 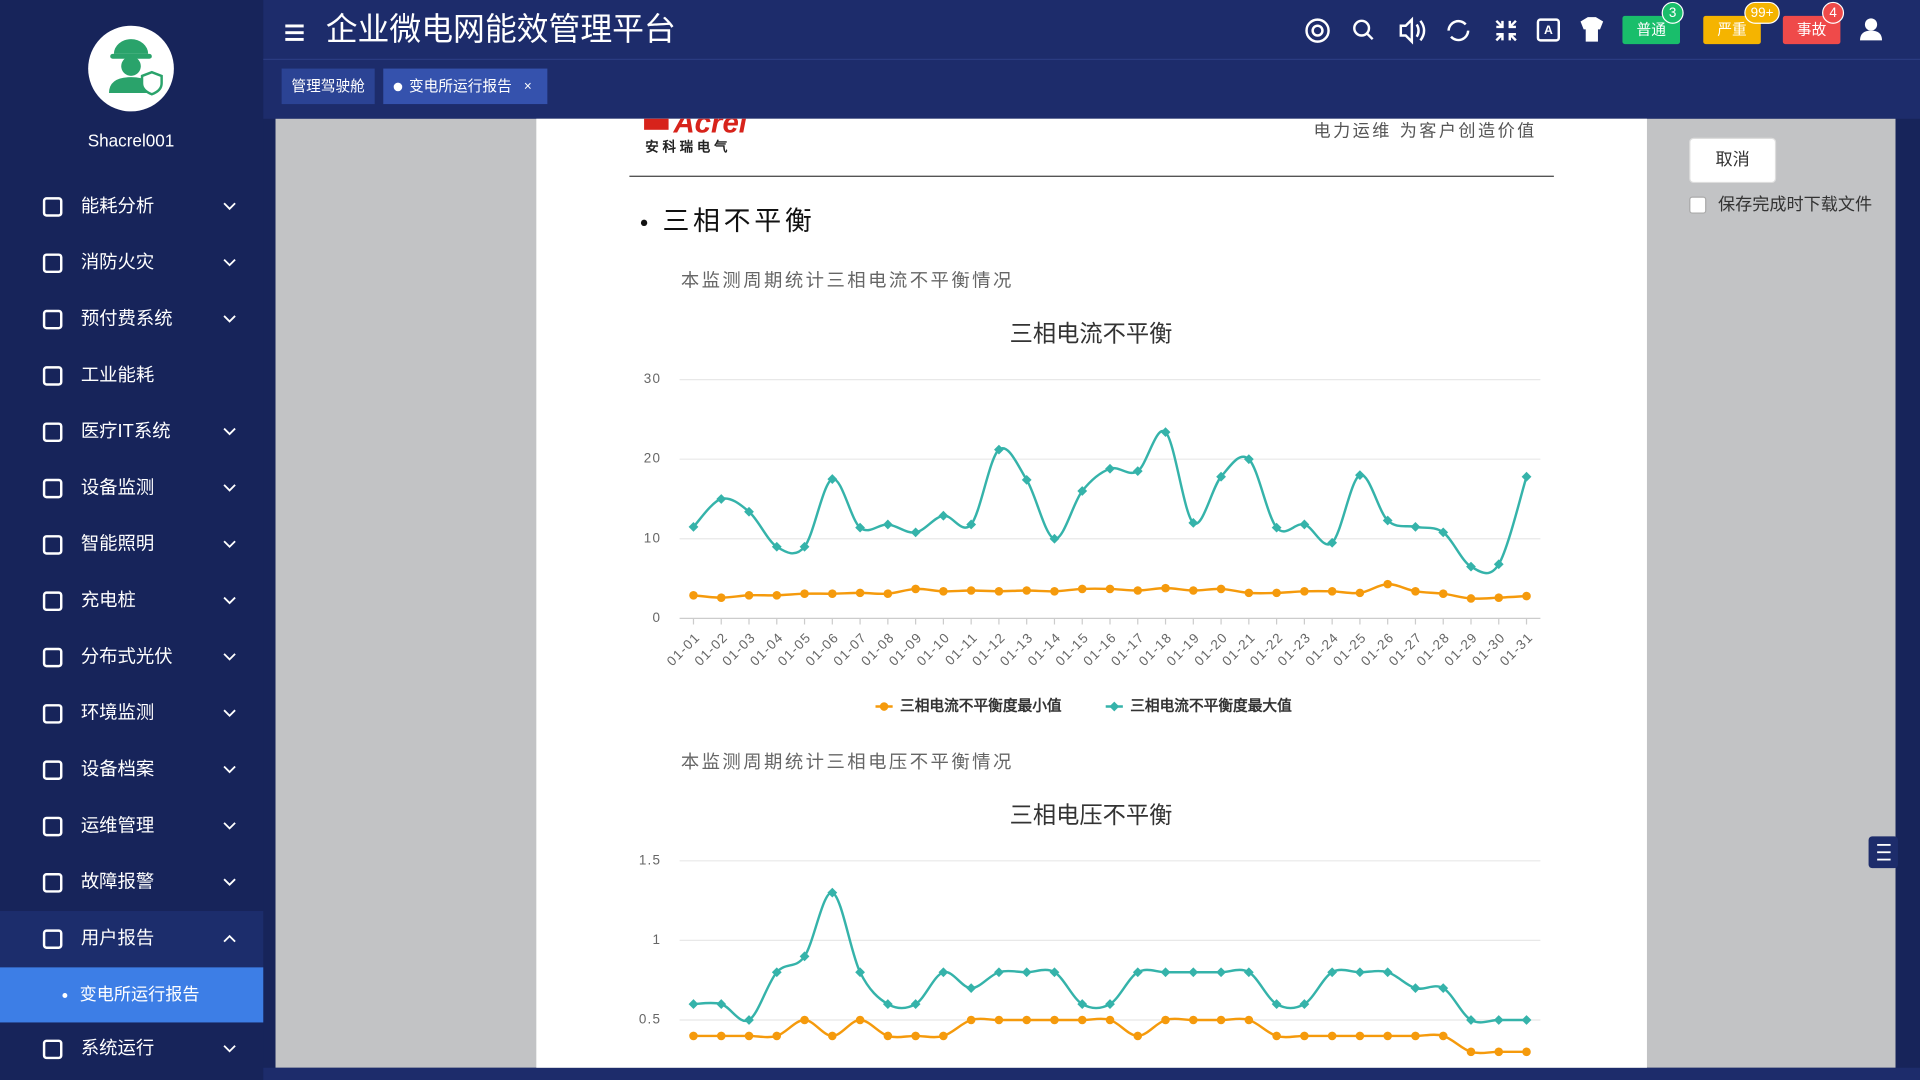 What do you see at coordinates (131, 141) in the screenshot?
I see `username: Shacrel001` at bounding box center [131, 141].